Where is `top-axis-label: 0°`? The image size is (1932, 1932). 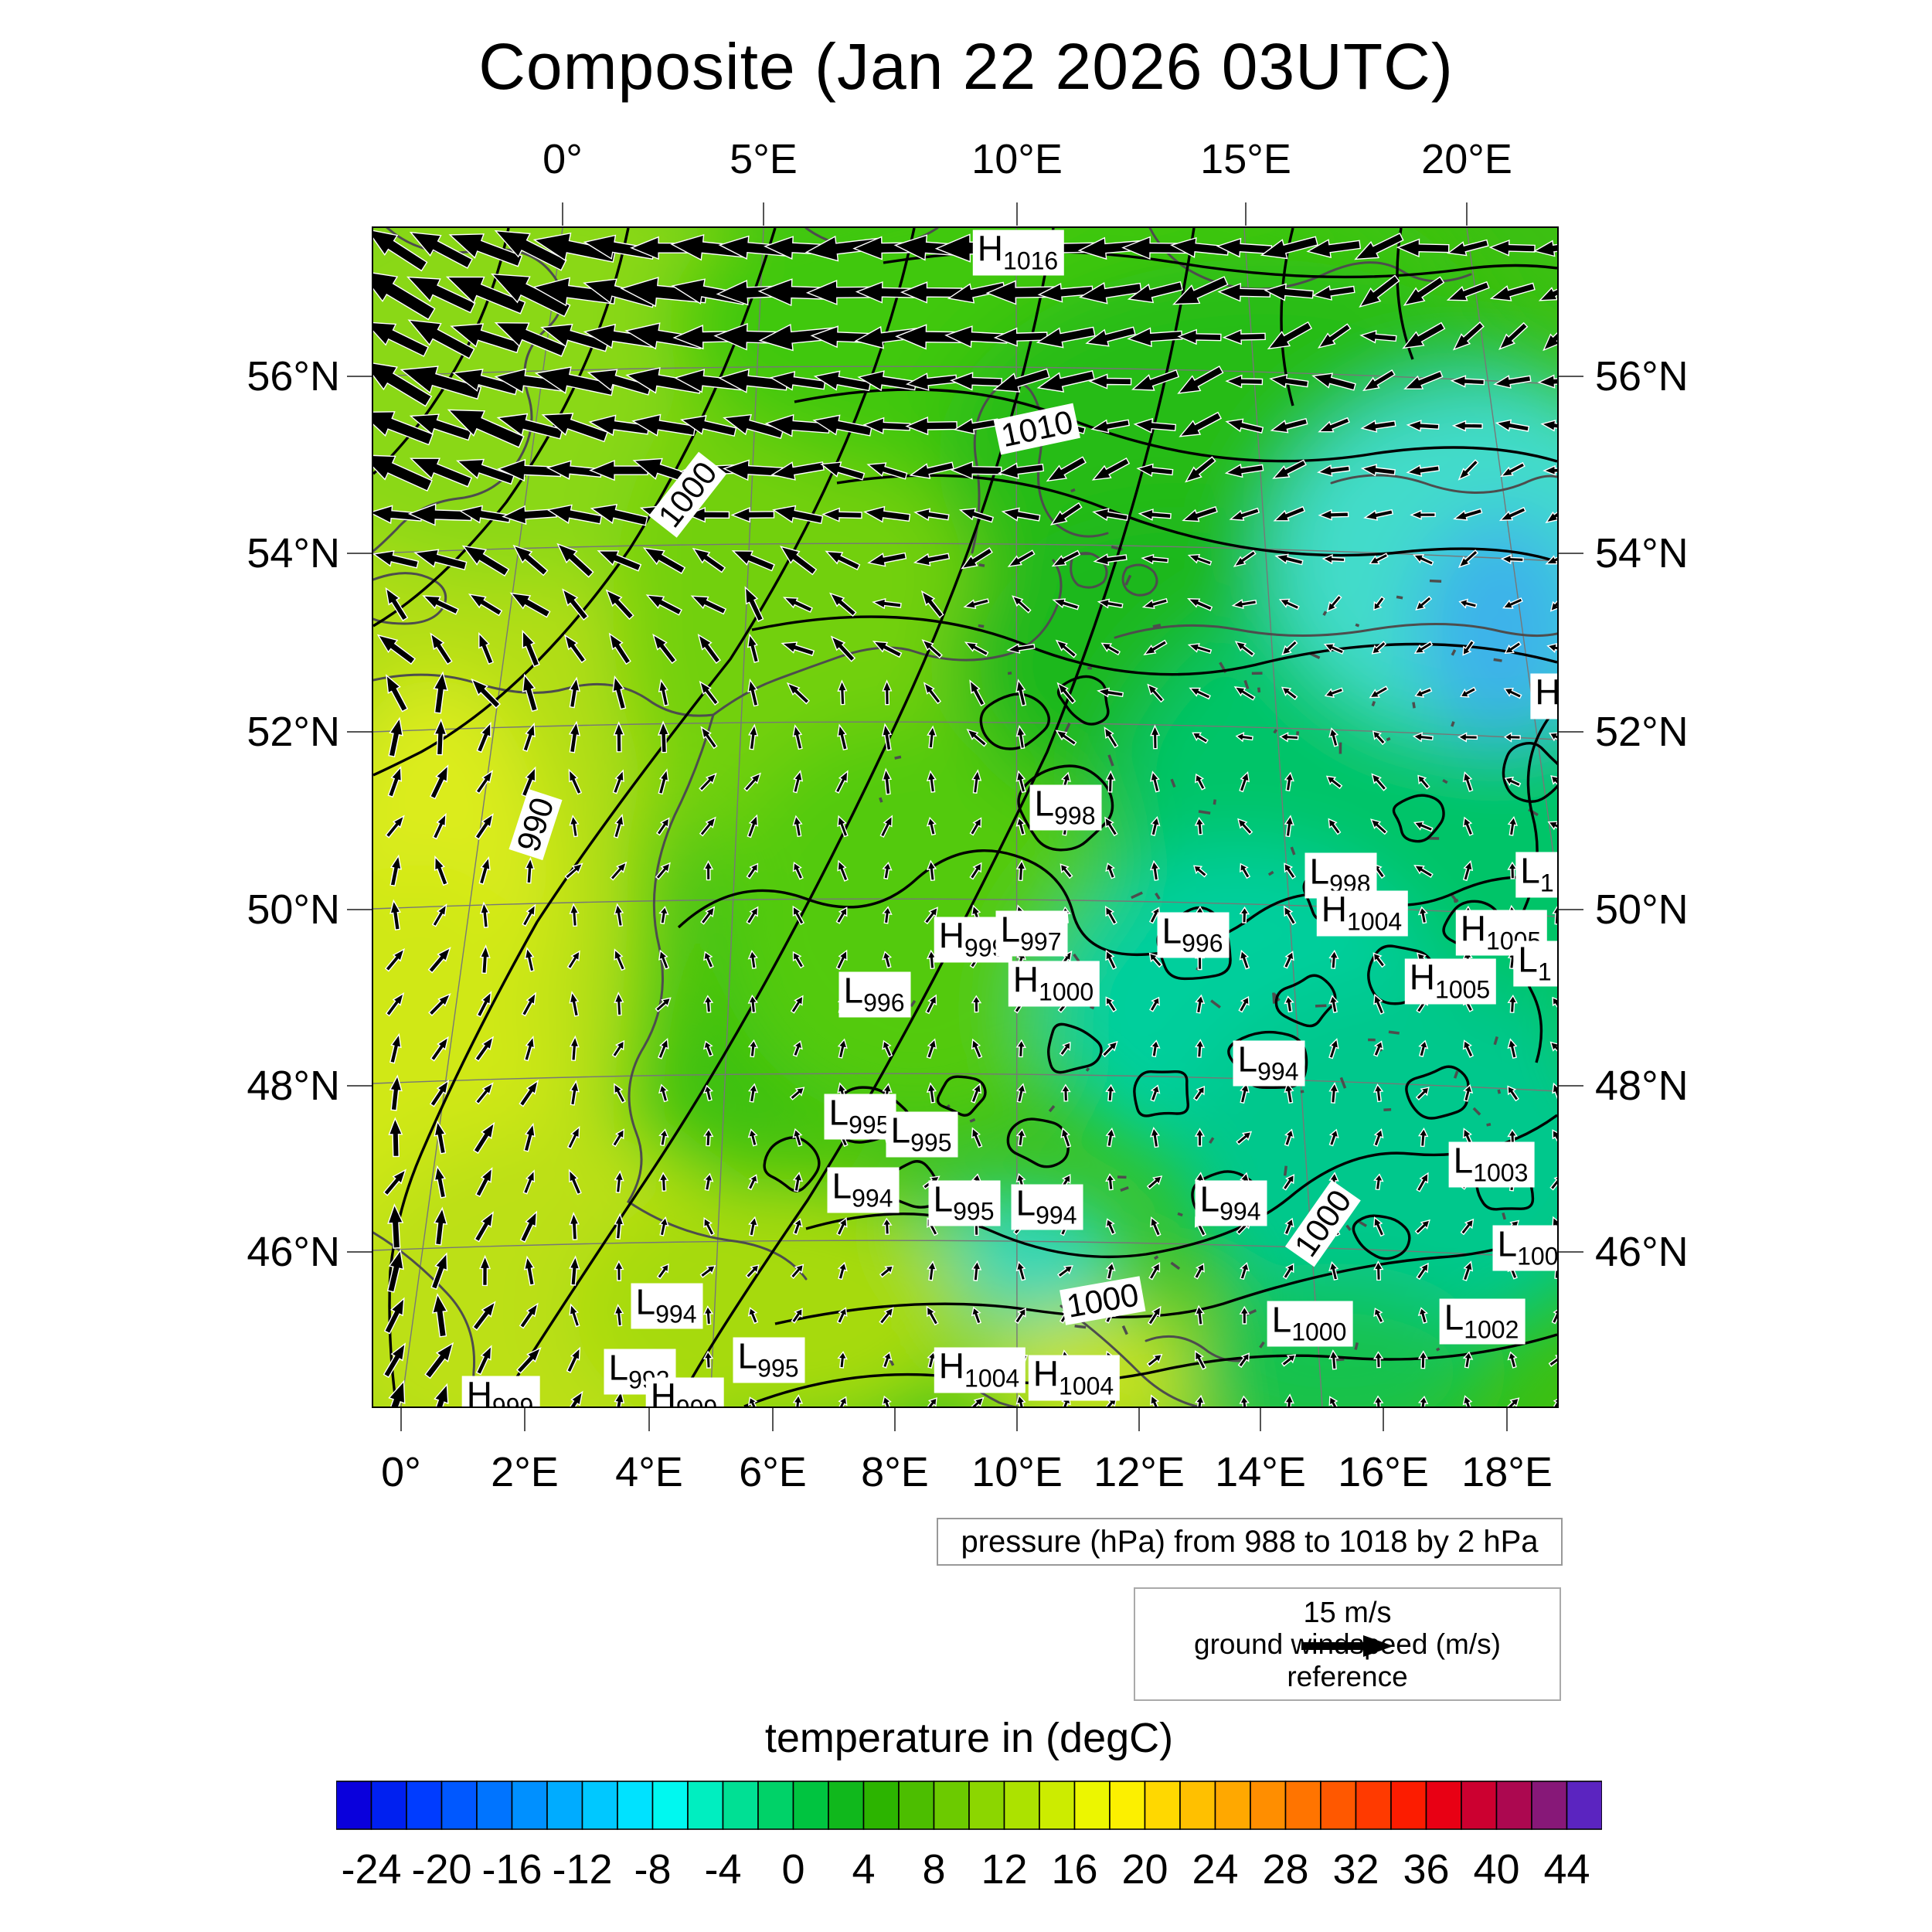
top-axis-label: 0° is located at coordinates (563, 159).